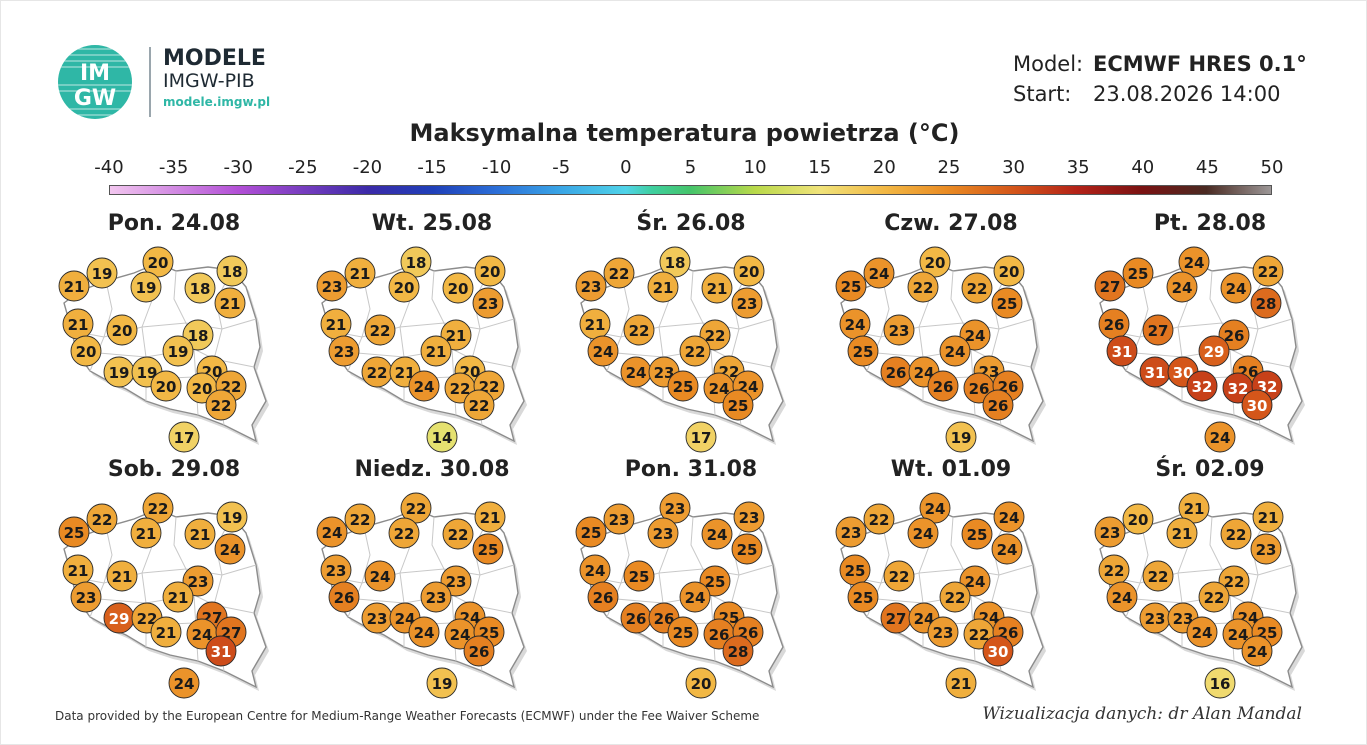  What do you see at coordinates (198, 336) in the screenshot?
I see `temperature-value: 18` at bounding box center [198, 336].